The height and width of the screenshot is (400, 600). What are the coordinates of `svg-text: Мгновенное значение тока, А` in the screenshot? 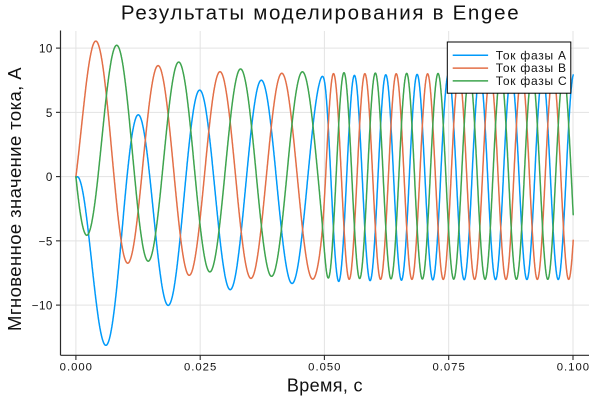 It's located at (14, 199).